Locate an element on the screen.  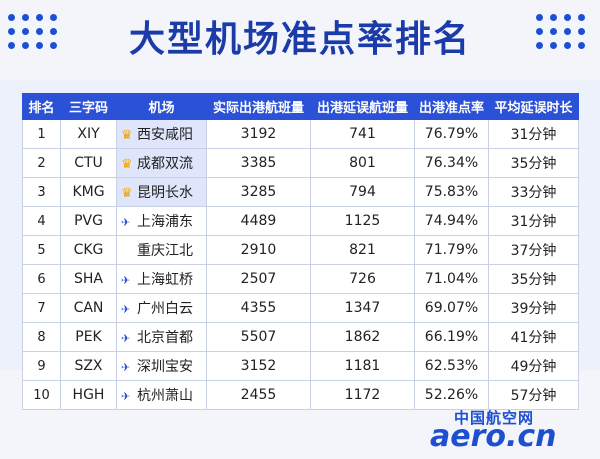
on-time-rate-cell: 75.83% is located at coordinates (451, 192).